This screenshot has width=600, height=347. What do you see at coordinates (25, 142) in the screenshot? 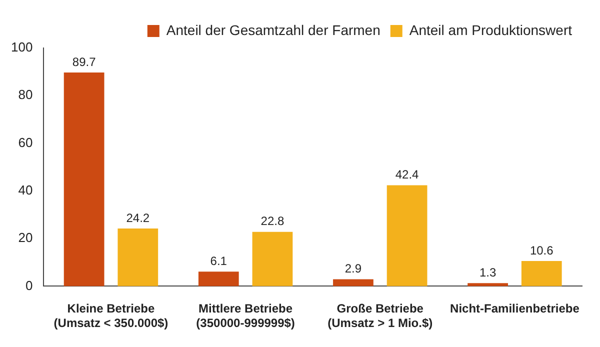
I see `y-tick-label: 60` at bounding box center [25, 142].